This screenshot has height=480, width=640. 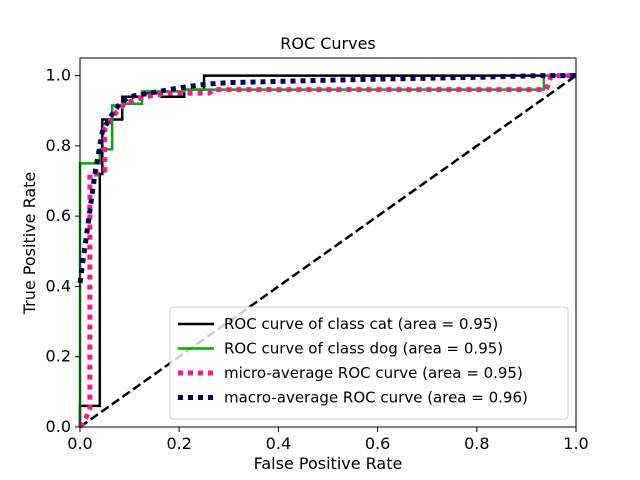 What do you see at coordinates (476, 443) in the screenshot?
I see `x-tick-label: 0.8` at bounding box center [476, 443].